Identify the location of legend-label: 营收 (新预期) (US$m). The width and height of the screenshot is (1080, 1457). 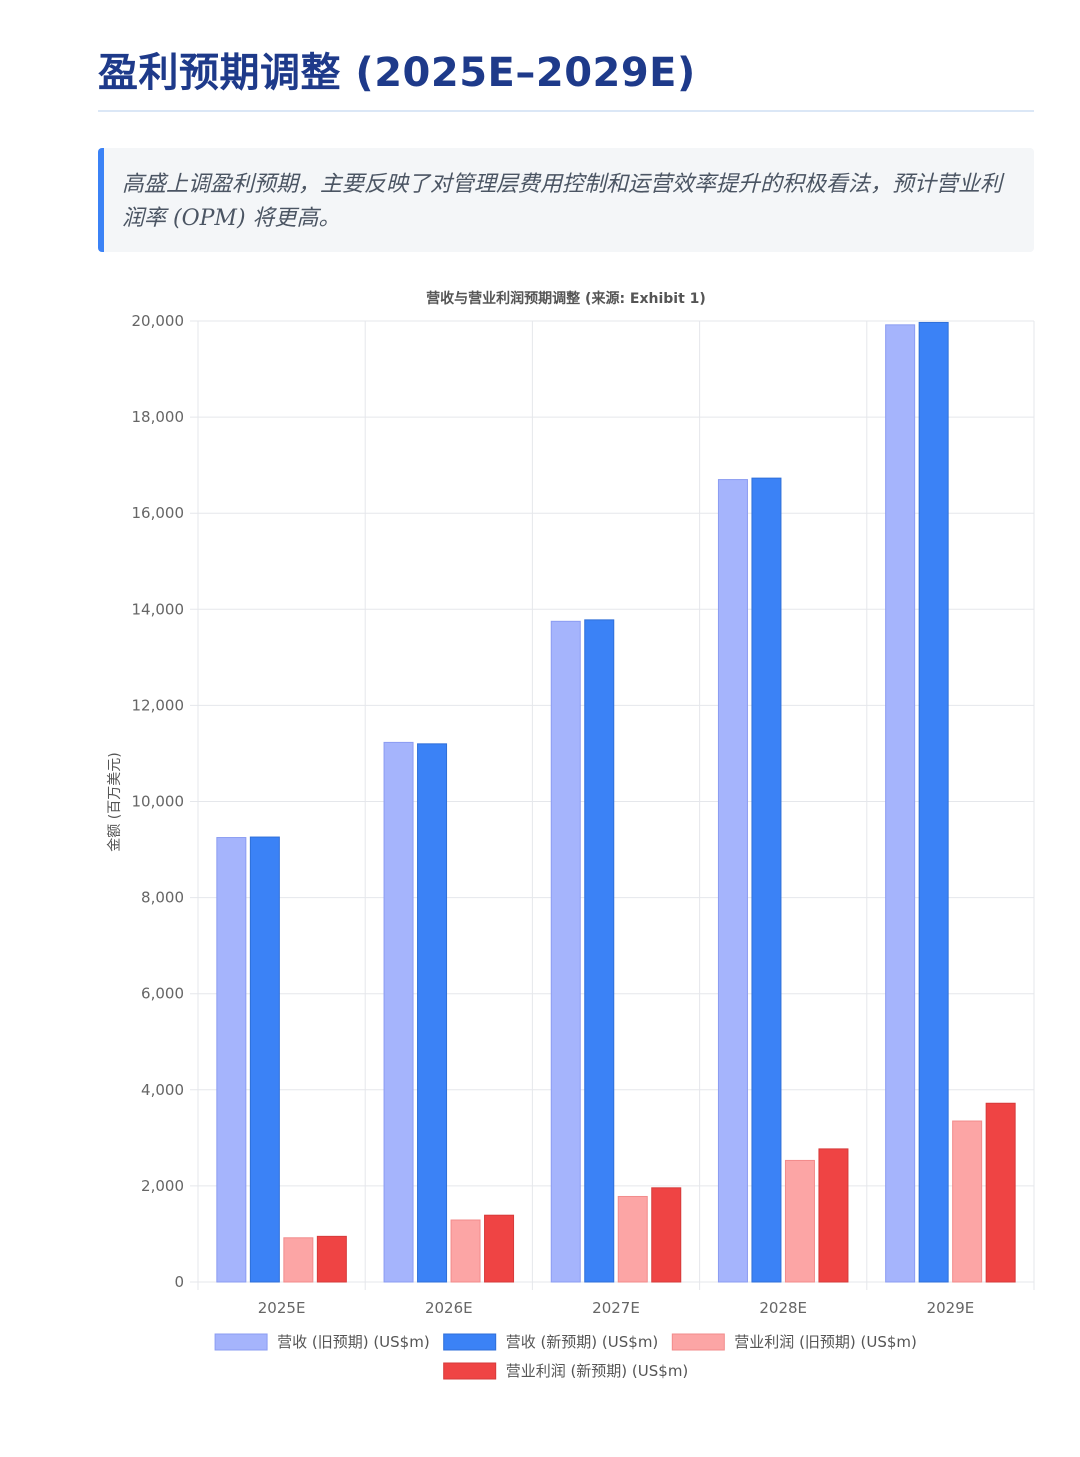
(582, 1342).